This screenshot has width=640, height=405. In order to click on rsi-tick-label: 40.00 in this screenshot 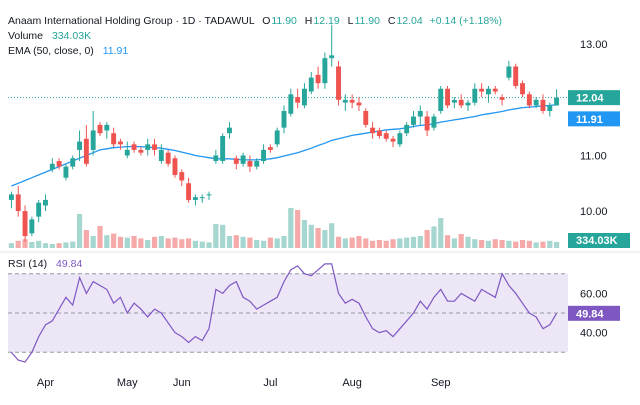, I will do `click(594, 334)`.